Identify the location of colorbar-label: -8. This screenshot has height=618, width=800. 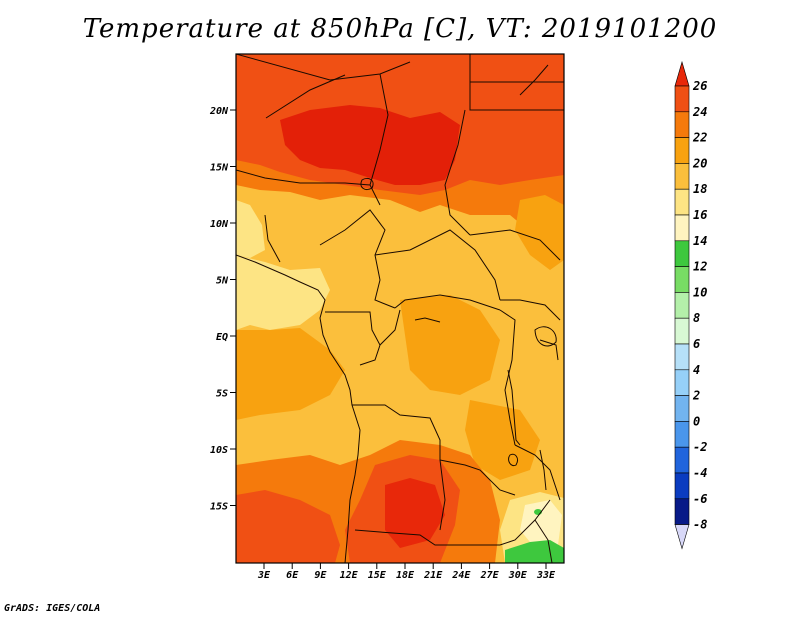
(700, 525).